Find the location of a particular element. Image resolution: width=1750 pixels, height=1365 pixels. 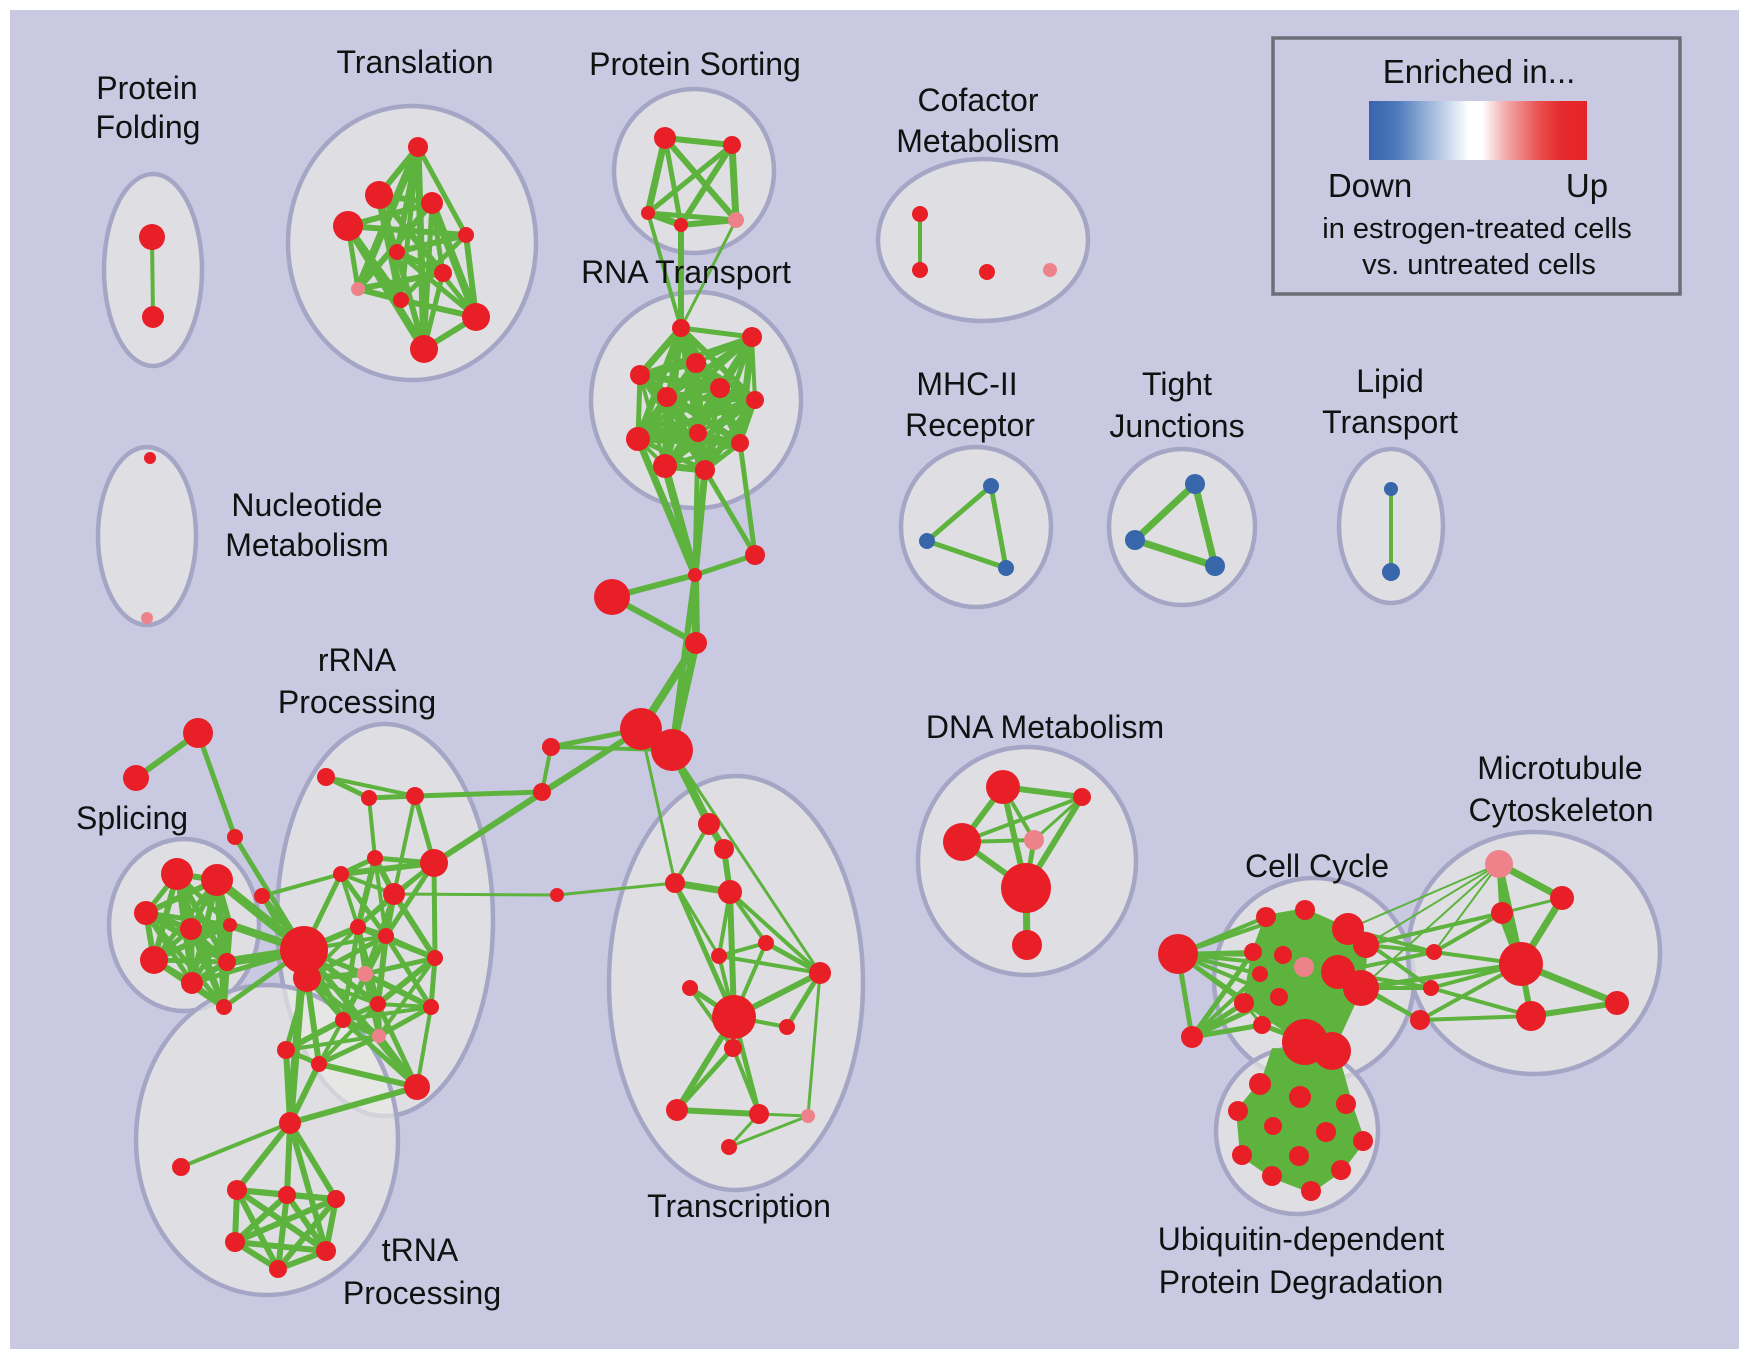

svg-text: Junctions is located at coordinates (1176, 426).